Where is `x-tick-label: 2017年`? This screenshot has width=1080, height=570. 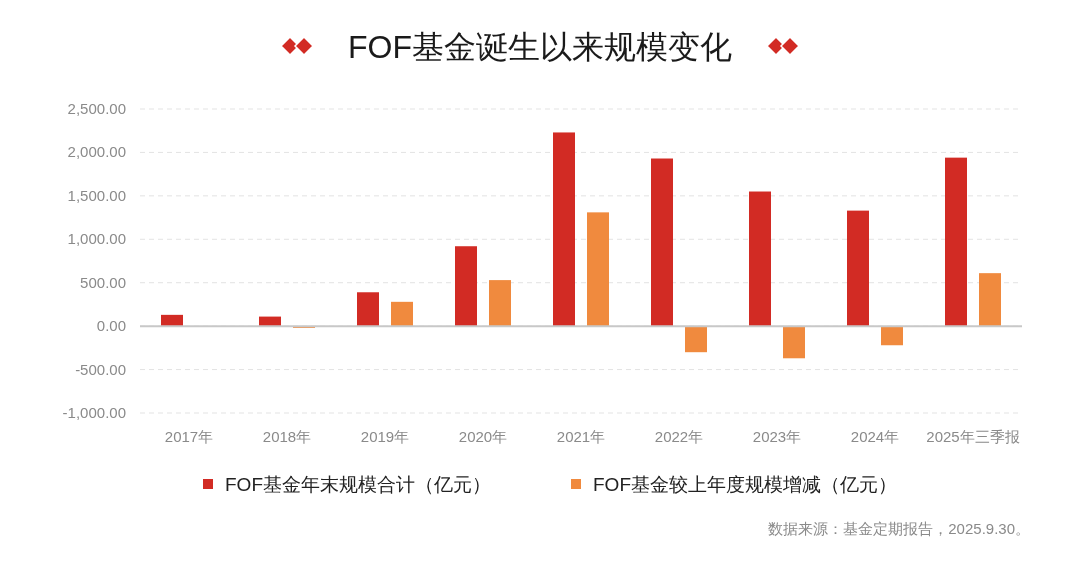 x-tick-label: 2017年 is located at coordinates (189, 436).